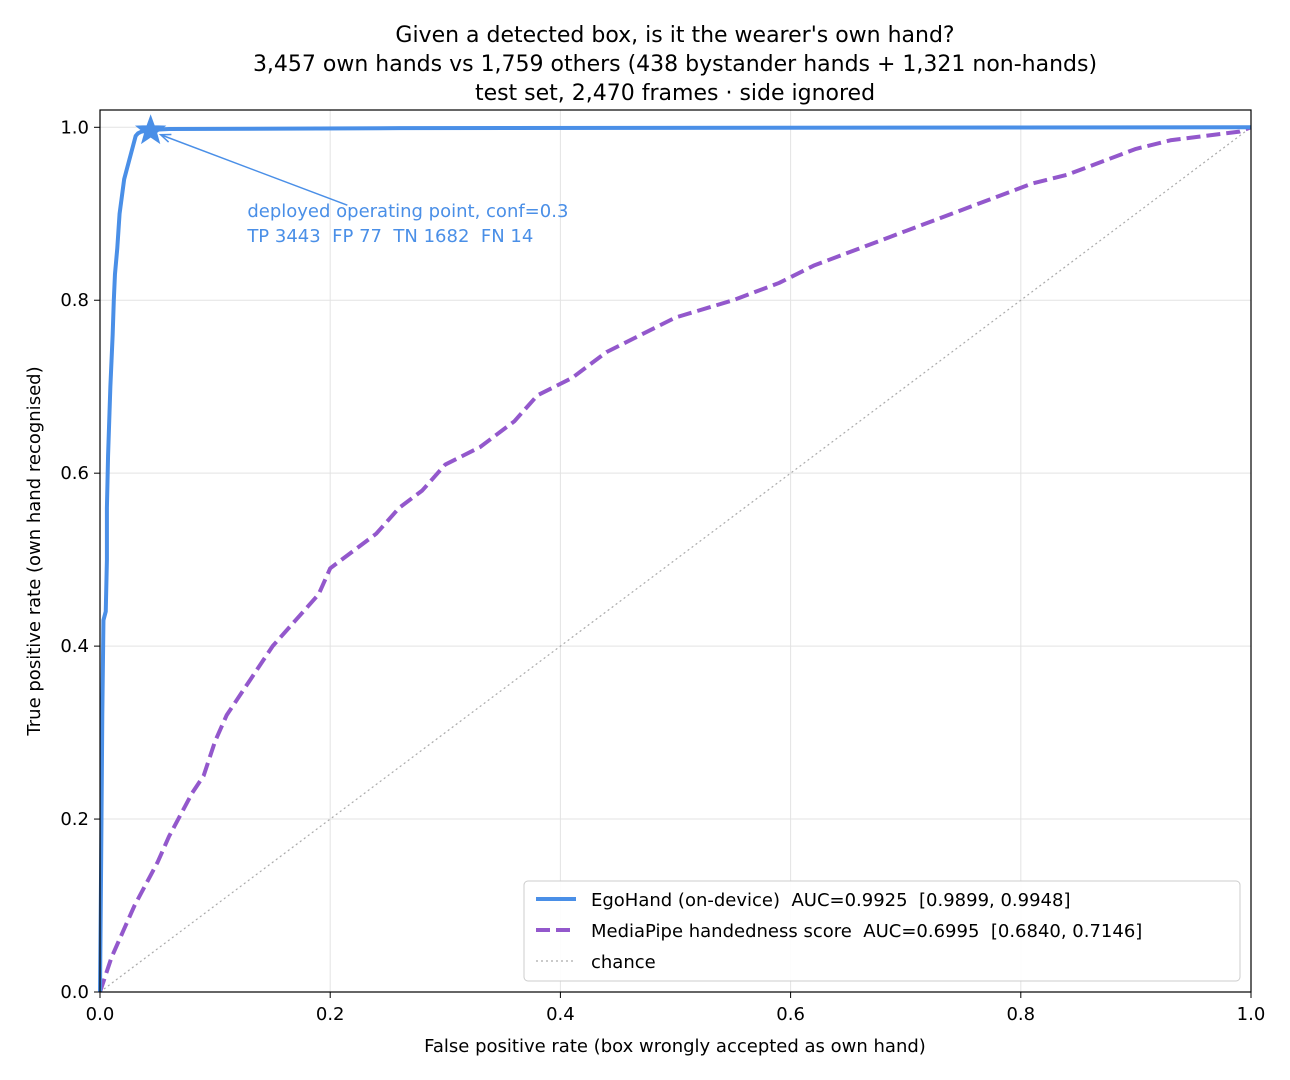 The width and height of the screenshot is (1290, 1080). I want to click on legend-box, so click(882, 931).